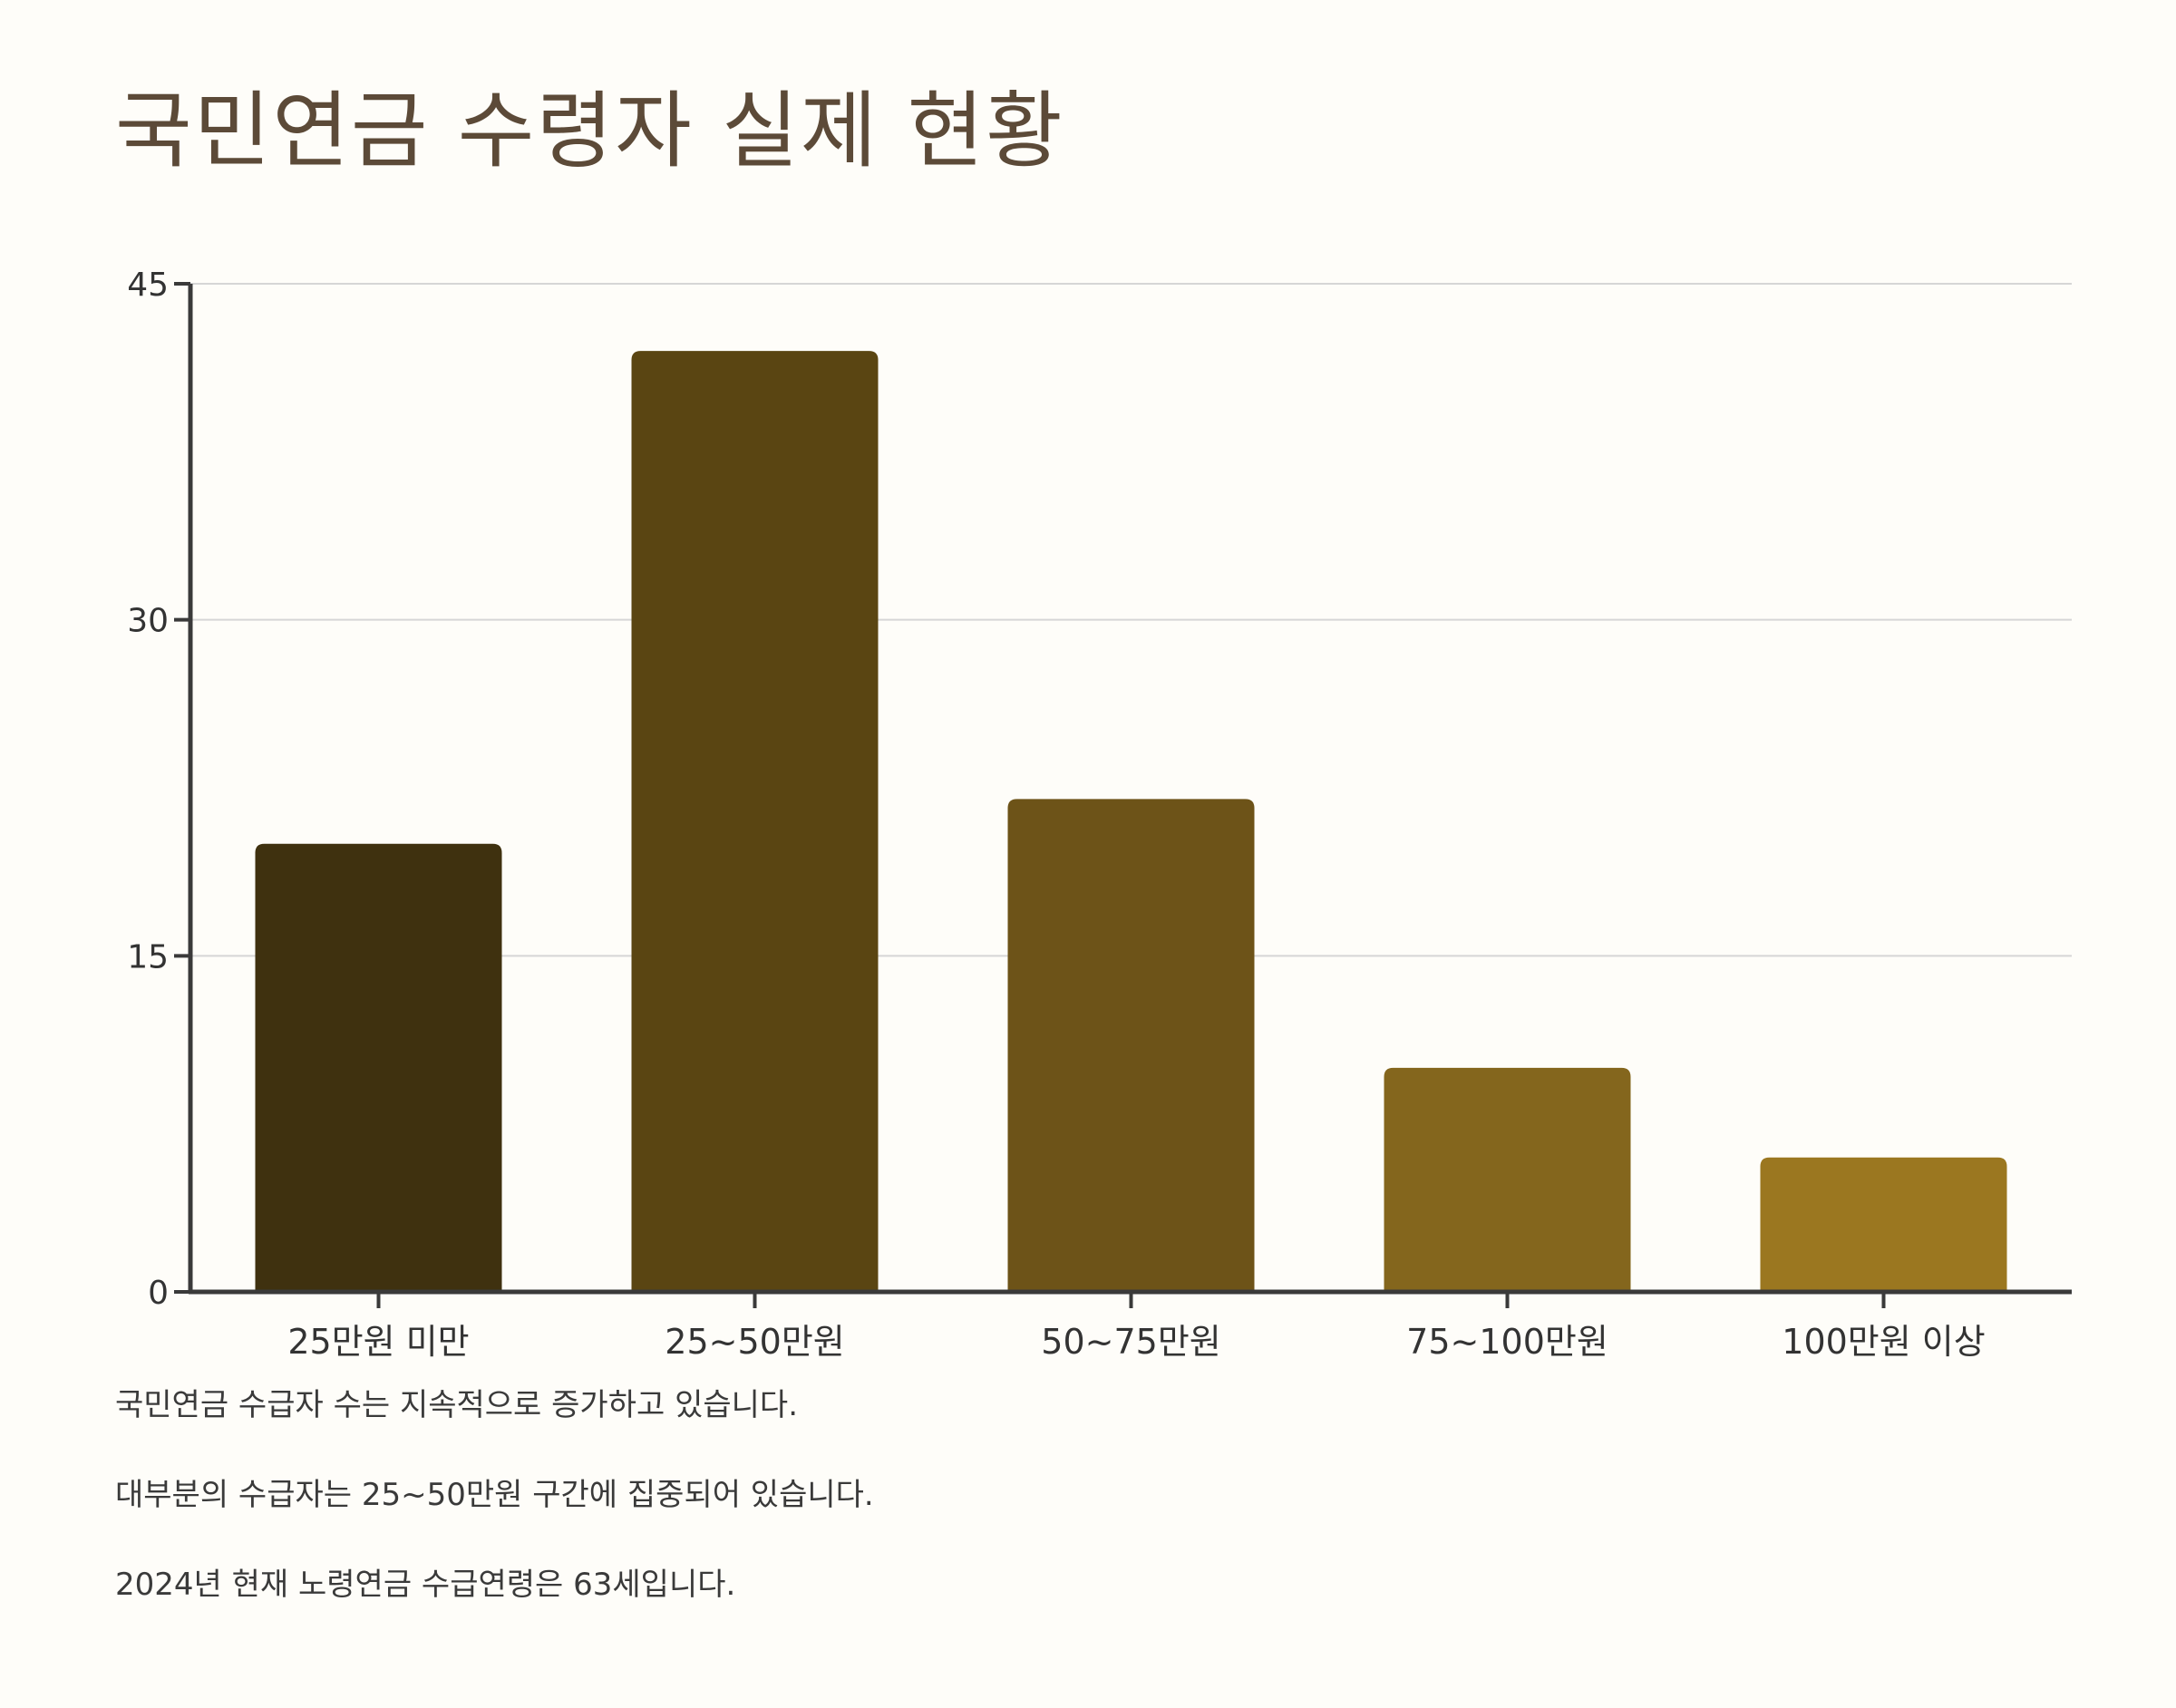  Describe the element at coordinates (754, 1342) in the screenshot. I see `x-tick-label: 25~50만원` at that location.